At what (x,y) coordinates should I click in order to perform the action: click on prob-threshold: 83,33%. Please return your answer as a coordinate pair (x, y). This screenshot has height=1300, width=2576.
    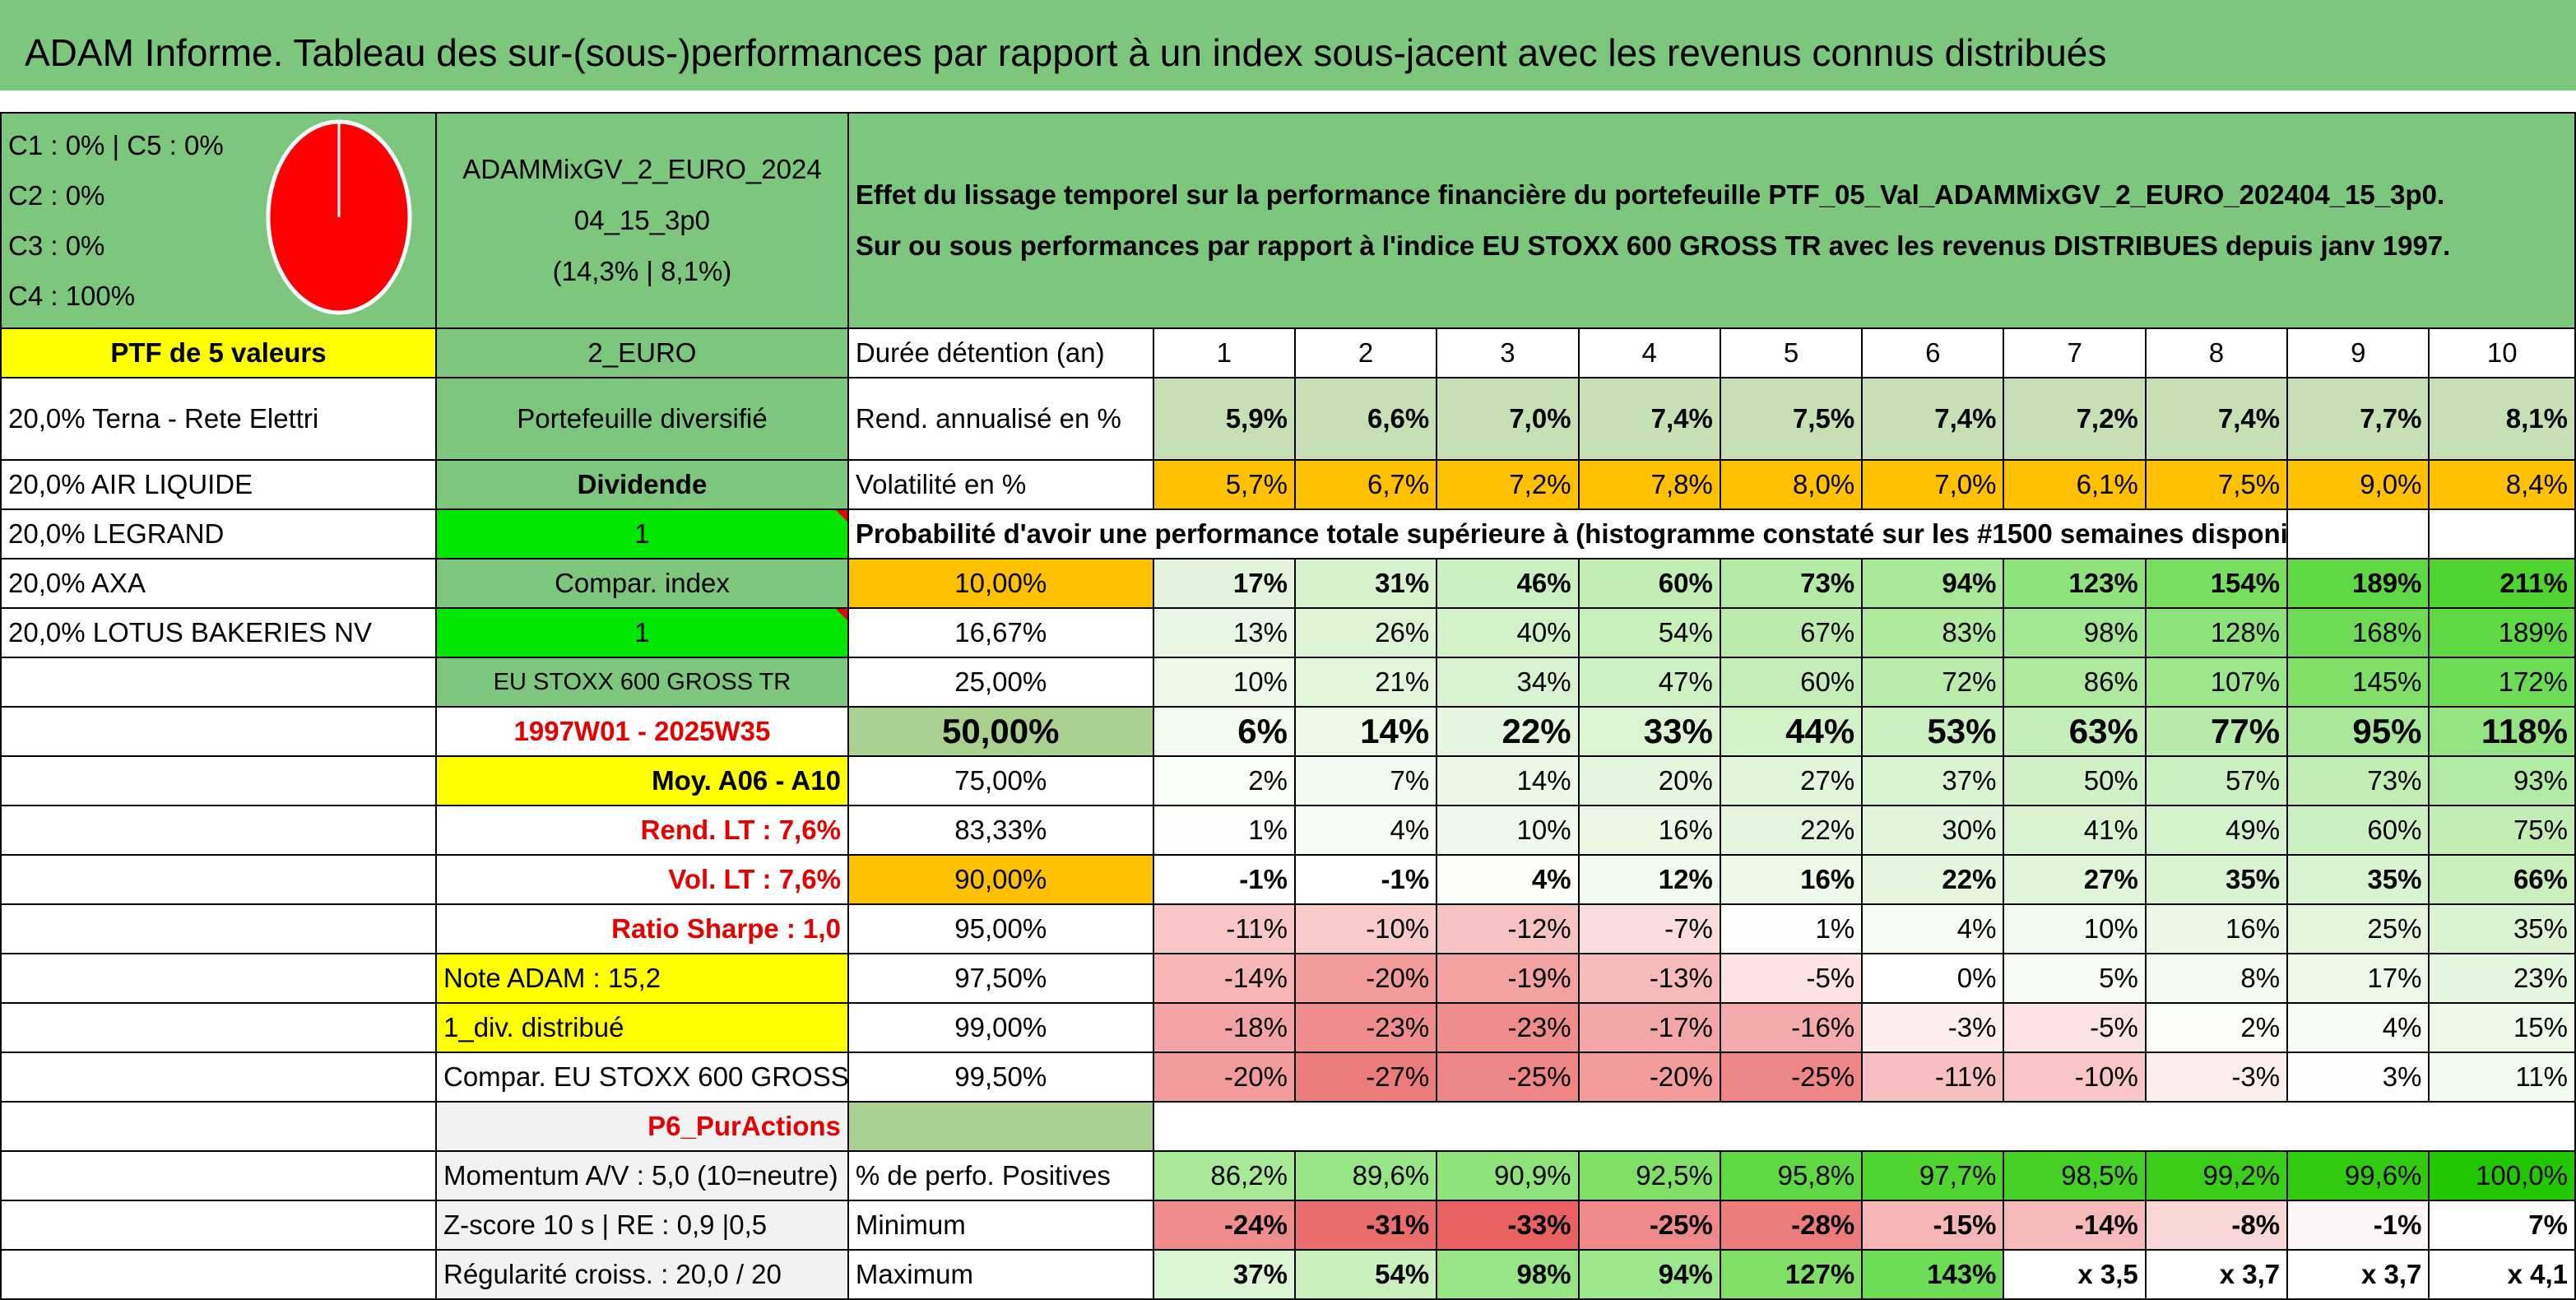
    Looking at the image, I should click on (1001, 830).